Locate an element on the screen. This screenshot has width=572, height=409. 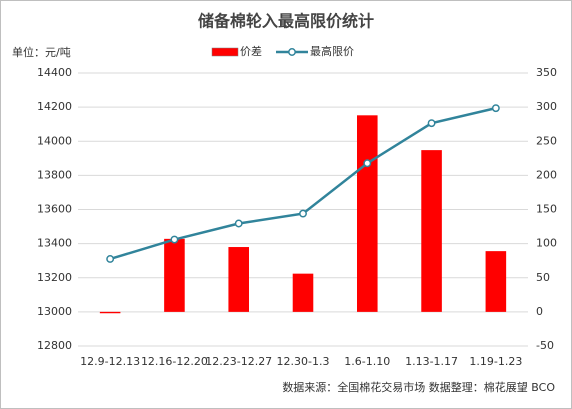
y2-tick-label: 200 is located at coordinates (546, 174).